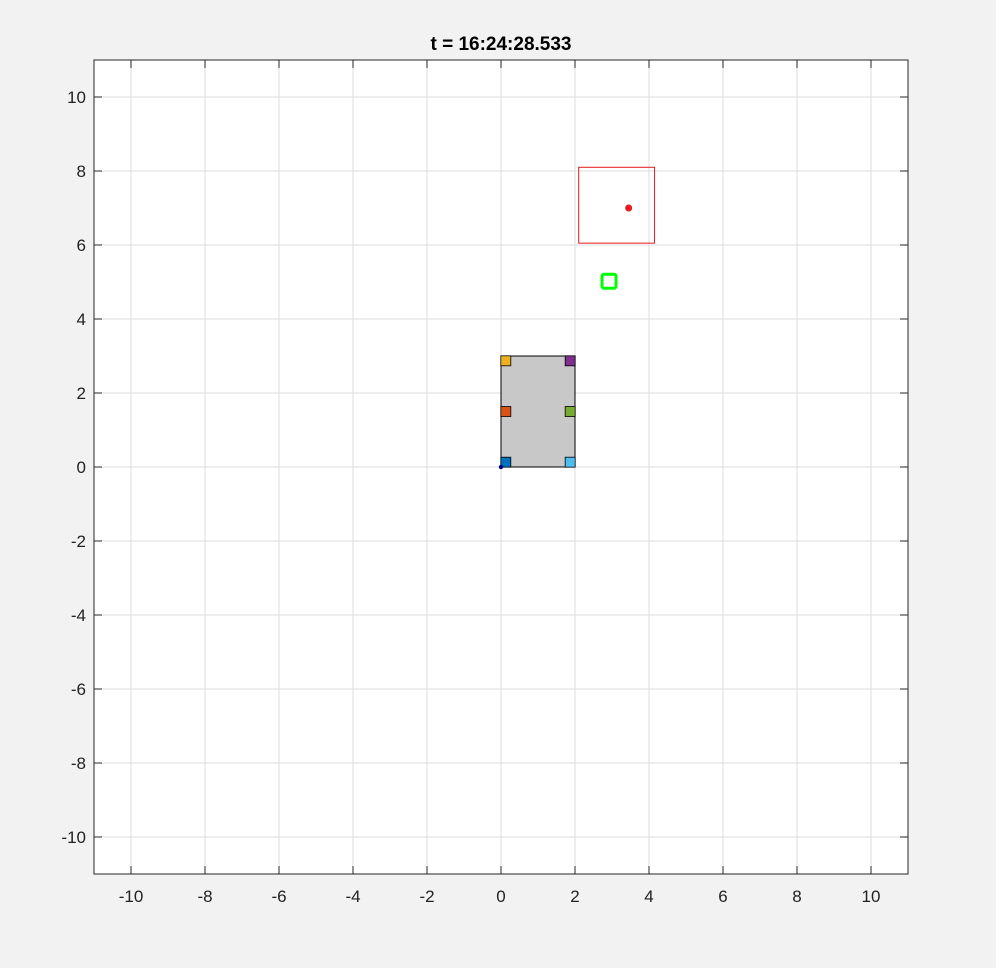 The image size is (996, 968). I want to click on y-tick-label: -4, so click(78, 615).